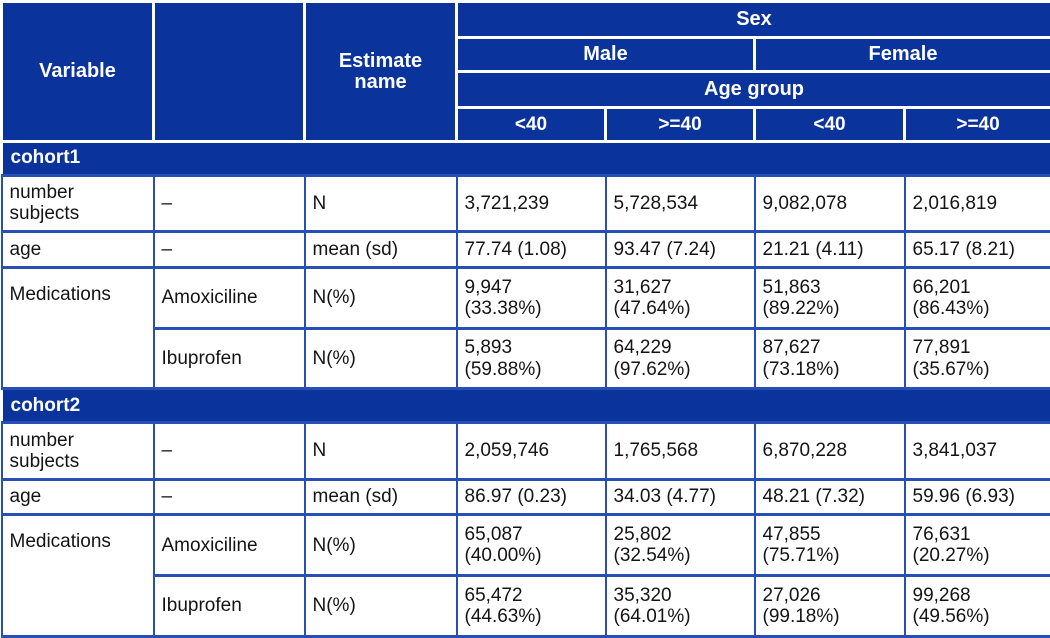 The height and width of the screenshot is (638, 1050). I want to click on value-cell: 5,893 (59.88%), so click(531, 358).